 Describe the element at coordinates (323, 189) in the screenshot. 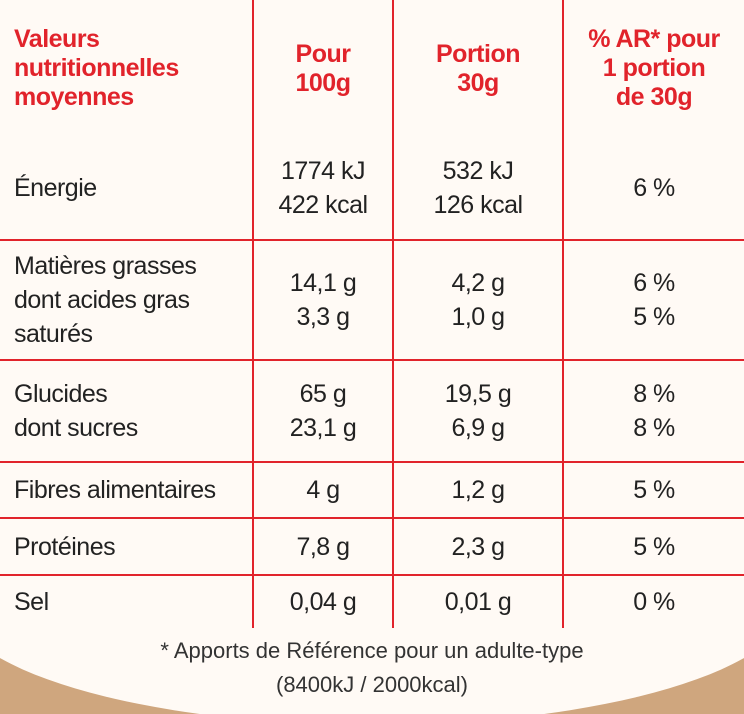

I see `value-cell: 1774 kJ 422 kcal` at that location.